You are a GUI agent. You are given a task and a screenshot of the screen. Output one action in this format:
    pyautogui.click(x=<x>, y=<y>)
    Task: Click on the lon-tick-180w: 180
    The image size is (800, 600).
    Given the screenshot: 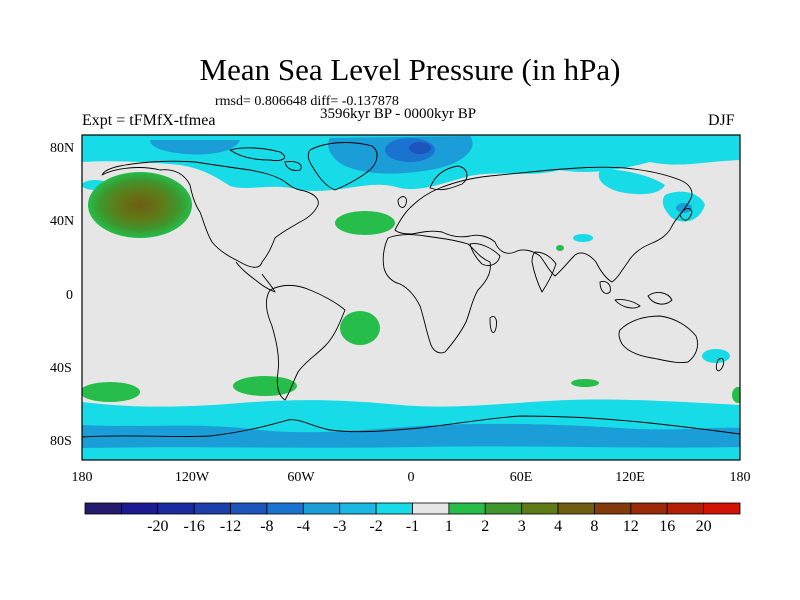 What is the action you would take?
    pyautogui.click(x=82, y=477)
    